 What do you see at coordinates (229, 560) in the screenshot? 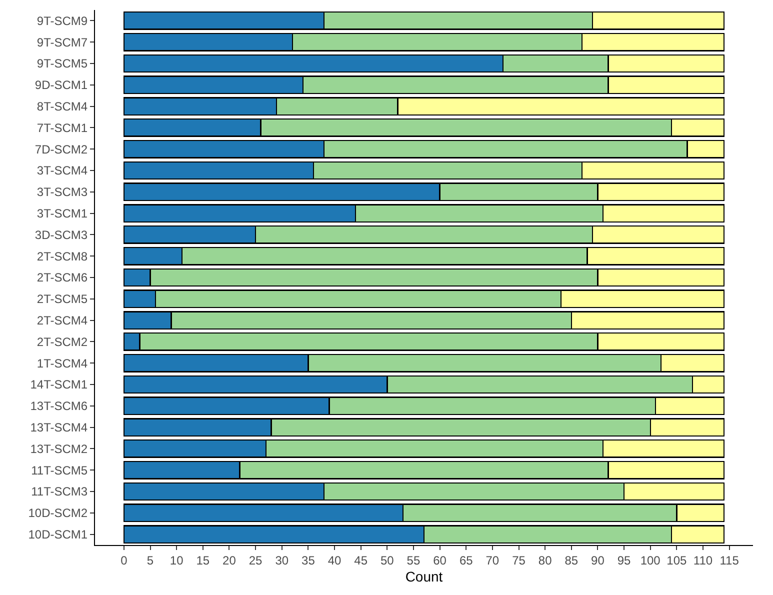
I see `x-tick-label: 20` at bounding box center [229, 560].